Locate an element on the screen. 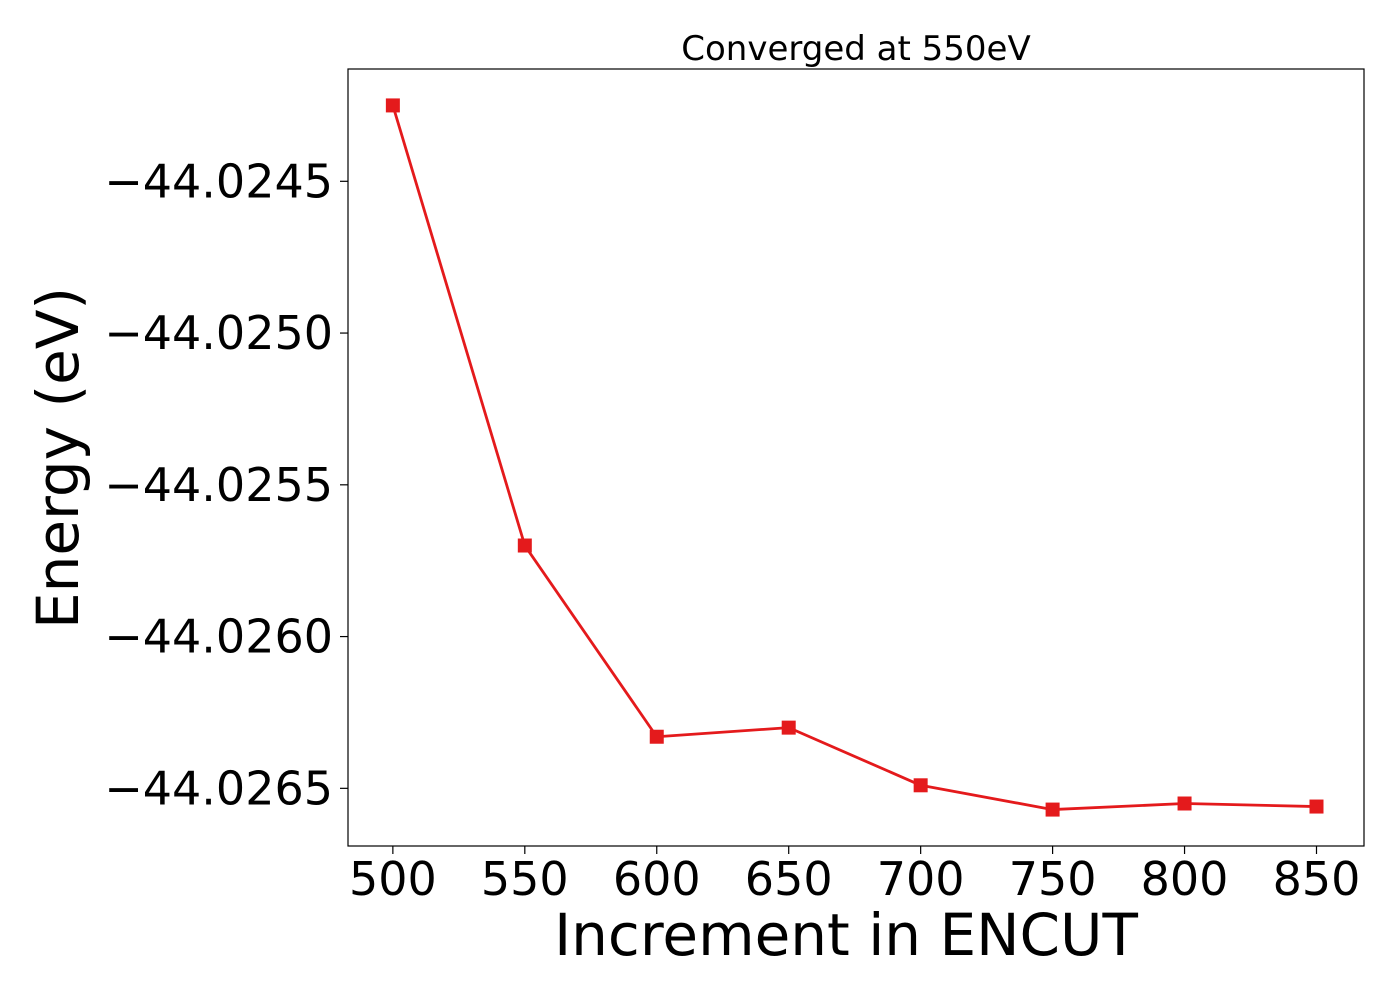 This screenshot has height=1000, width=1400. y-axis: −44.0245 −44.0250 −44.0255 −44.0260 −44.0265 is located at coordinates (226, 484).